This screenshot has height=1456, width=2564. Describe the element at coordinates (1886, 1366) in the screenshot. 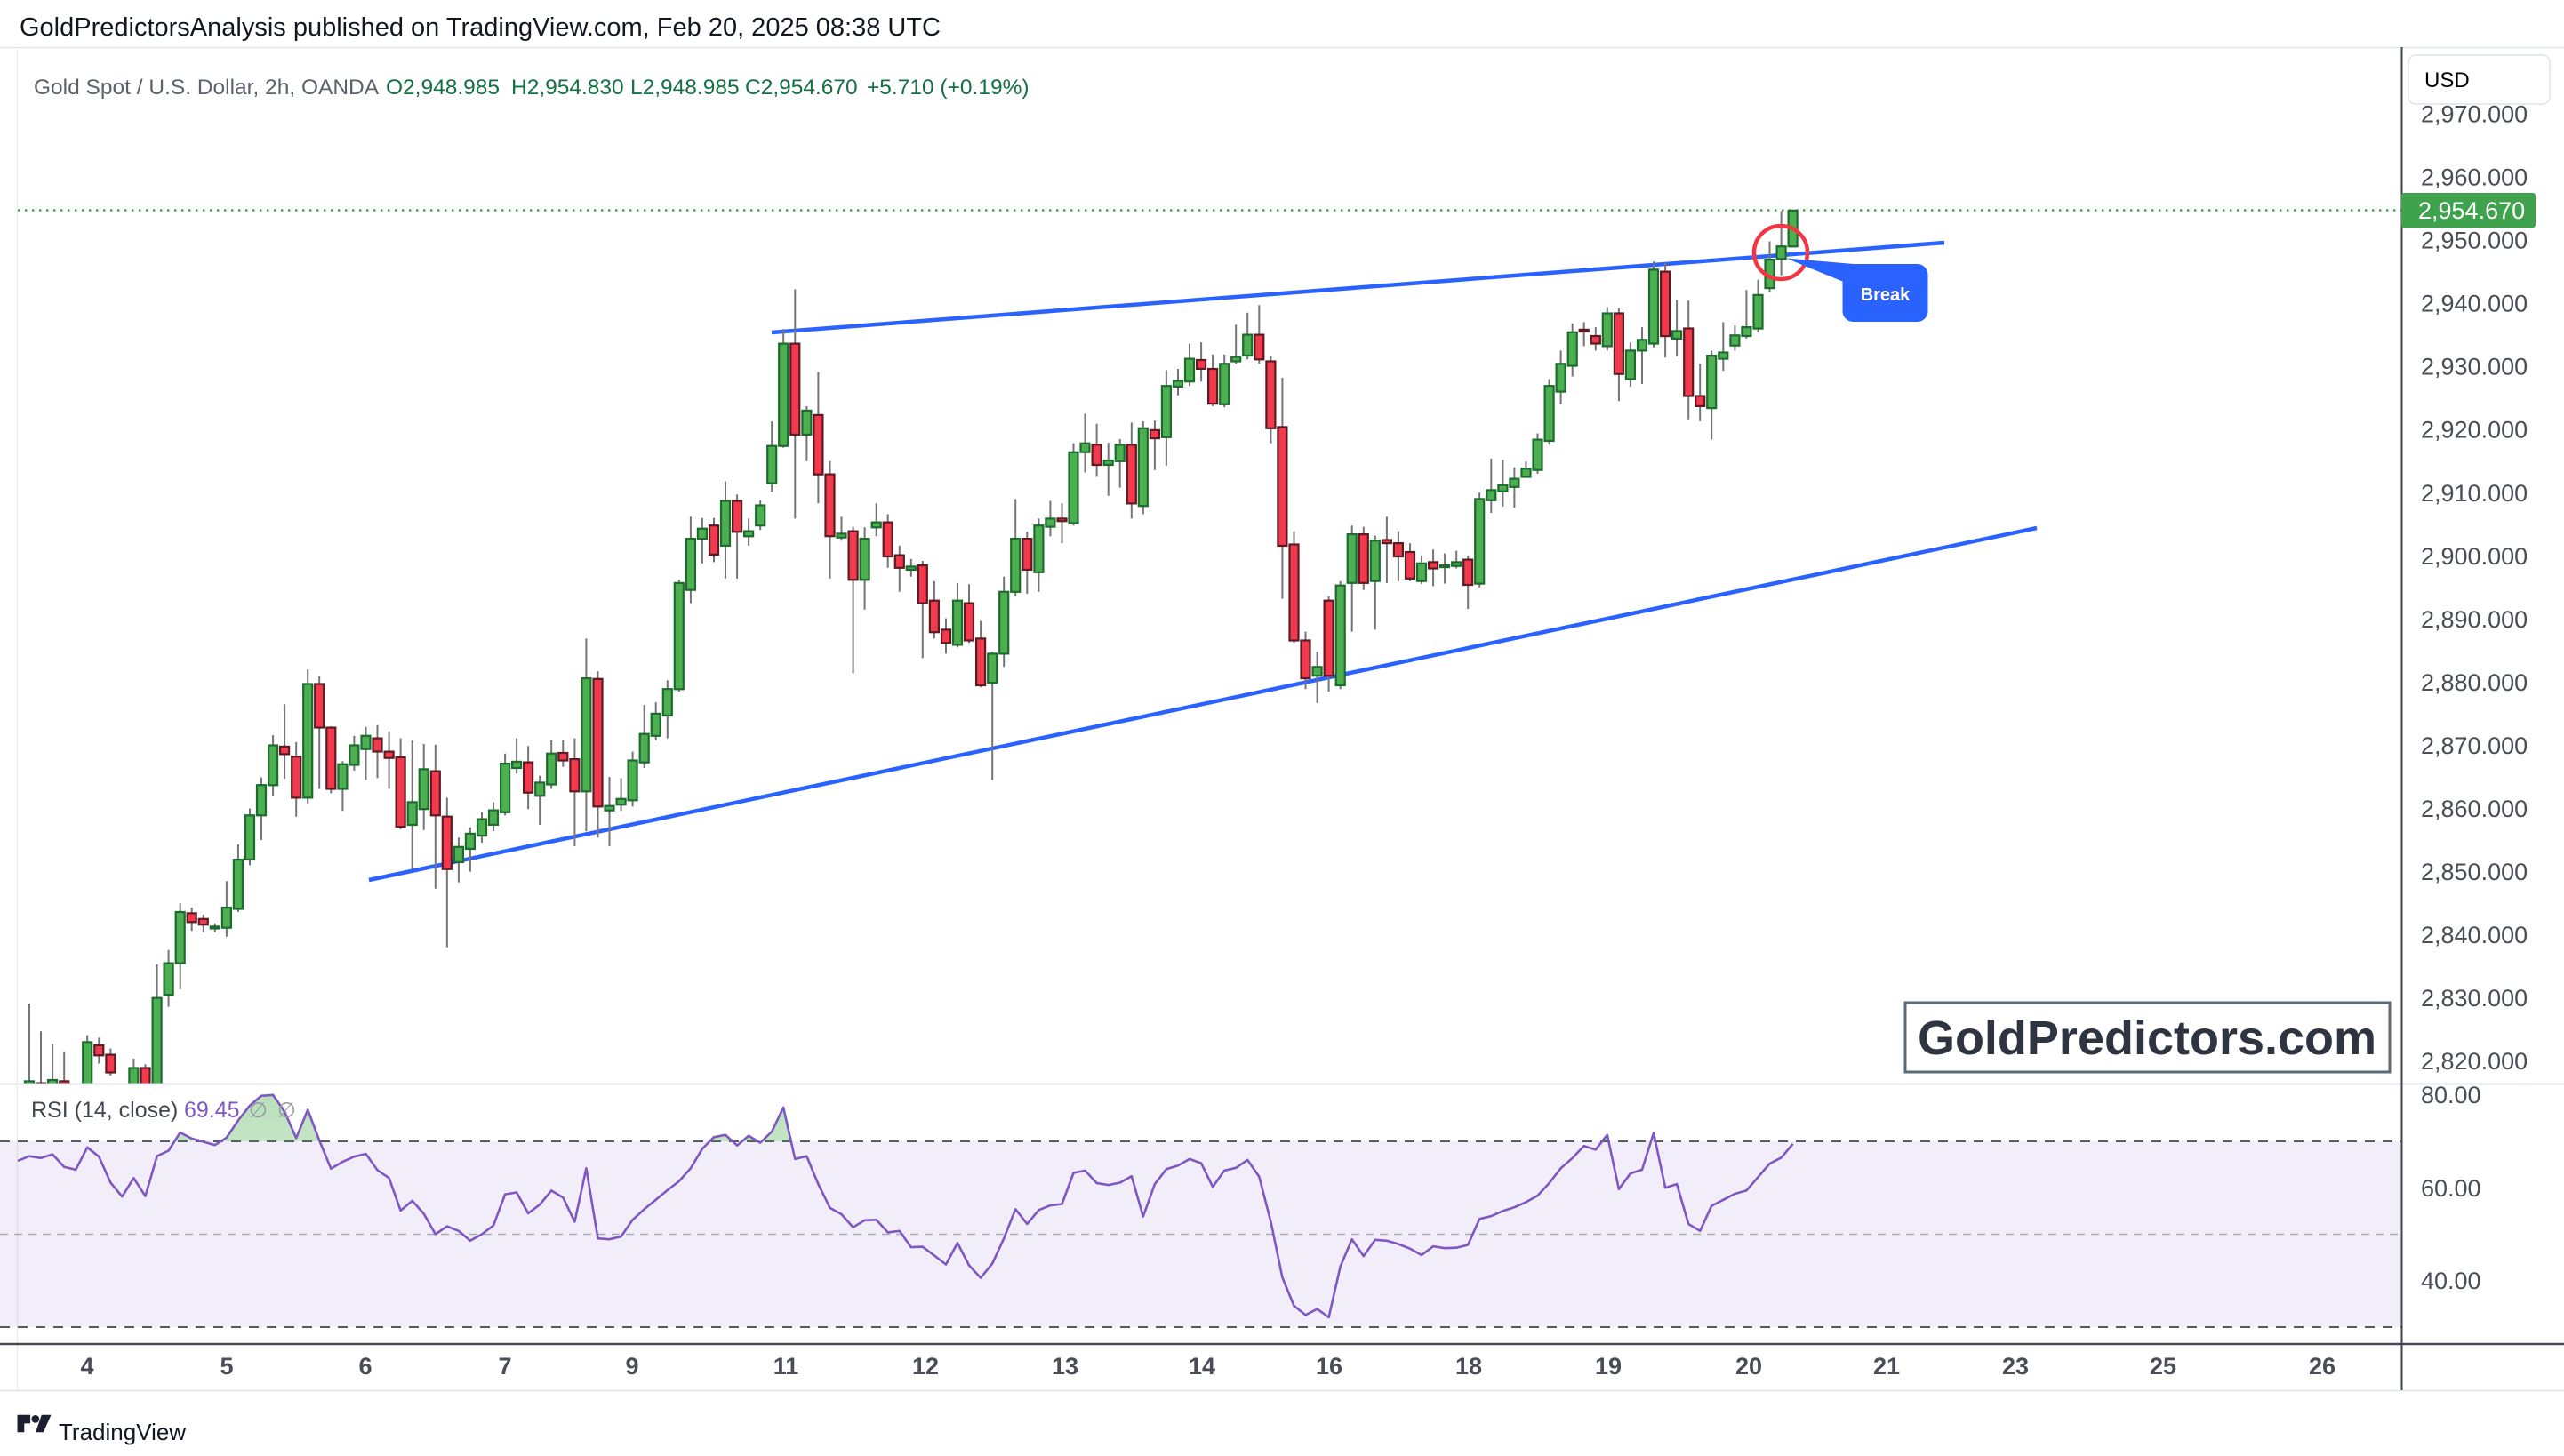

I see `svg-text: 21` at that location.